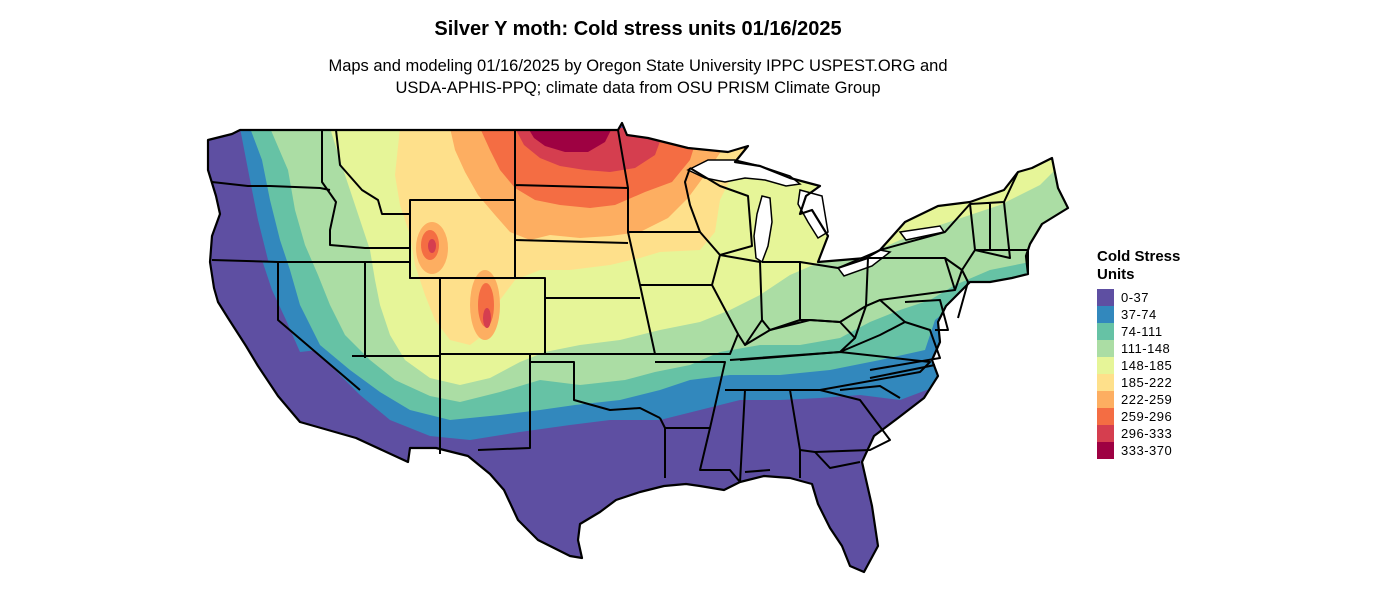 The height and width of the screenshot is (594, 1400). Describe the element at coordinates (837, 460) in the screenshot. I see `border-florida` at that location.